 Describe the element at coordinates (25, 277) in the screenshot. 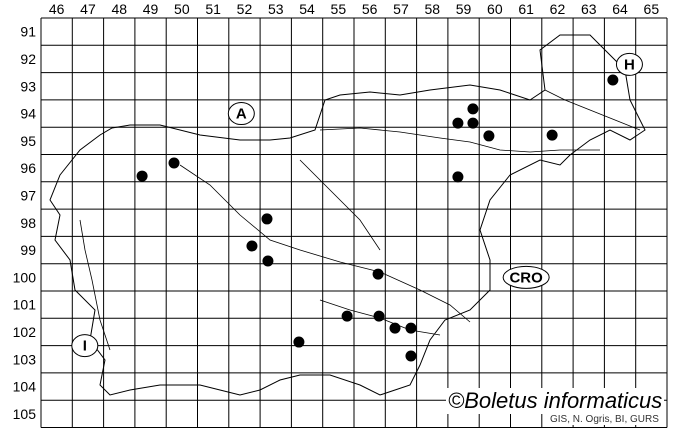

I see `row-label: 100` at that location.